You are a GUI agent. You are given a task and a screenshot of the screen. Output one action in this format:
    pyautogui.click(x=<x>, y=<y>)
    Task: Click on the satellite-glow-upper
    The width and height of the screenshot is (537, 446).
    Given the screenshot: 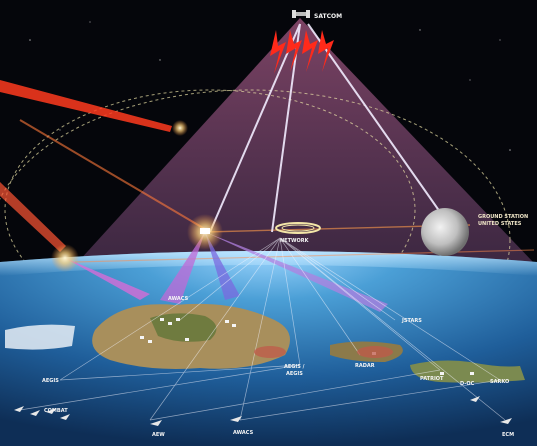 What is the action you would take?
    pyautogui.click(x=180, y=128)
    